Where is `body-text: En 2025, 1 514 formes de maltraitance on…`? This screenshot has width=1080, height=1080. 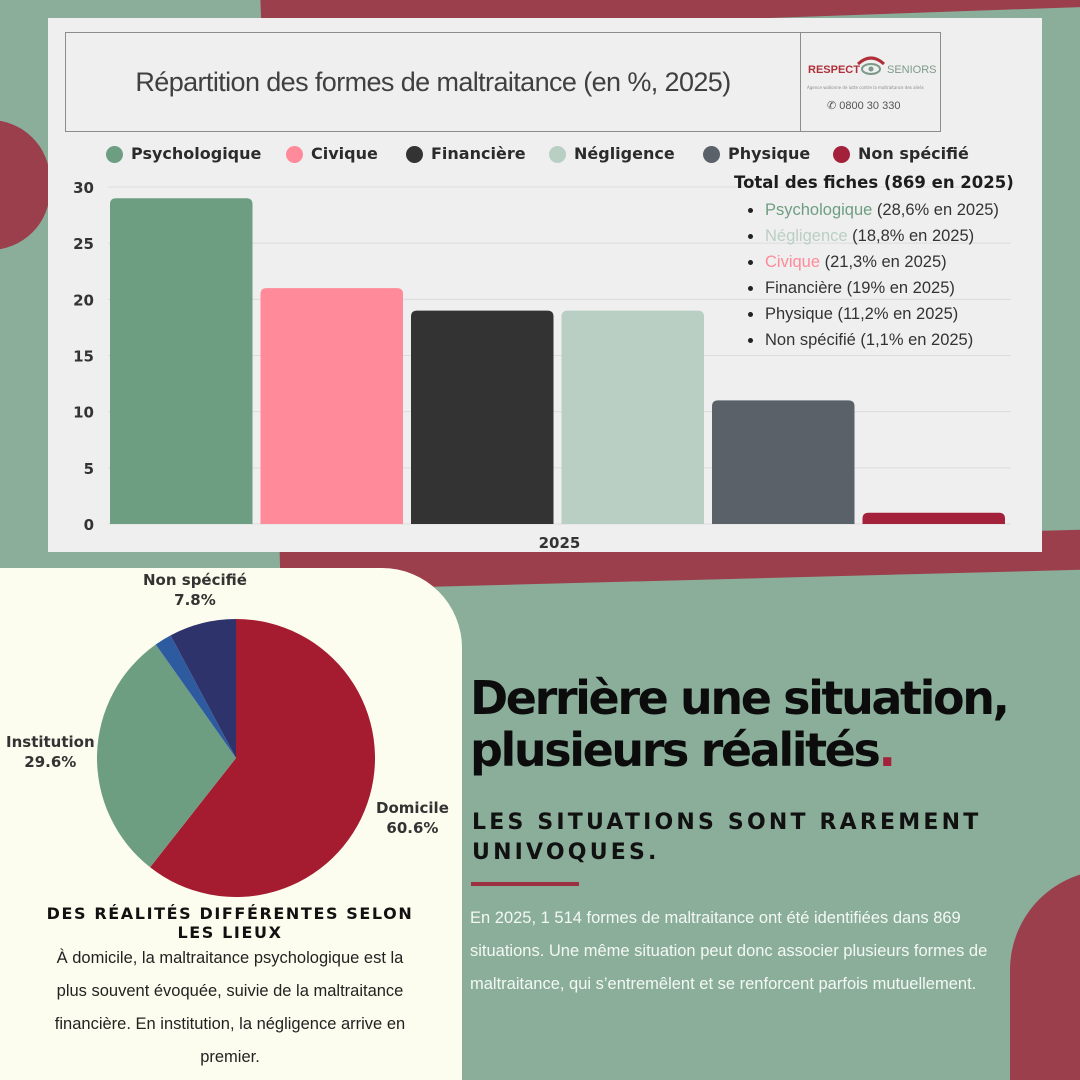
body-text: En 2025, 1 514 formes de maltraitance on… is located at coordinates (729, 951).